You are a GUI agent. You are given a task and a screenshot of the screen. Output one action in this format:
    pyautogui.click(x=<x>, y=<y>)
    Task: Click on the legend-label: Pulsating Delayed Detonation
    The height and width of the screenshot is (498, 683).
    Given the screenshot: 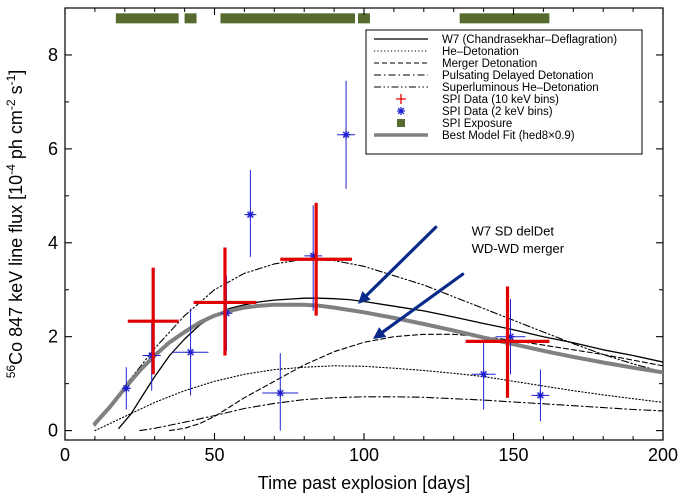 What is the action you would take?
    pyautogui.click(x=518, y=76)
    